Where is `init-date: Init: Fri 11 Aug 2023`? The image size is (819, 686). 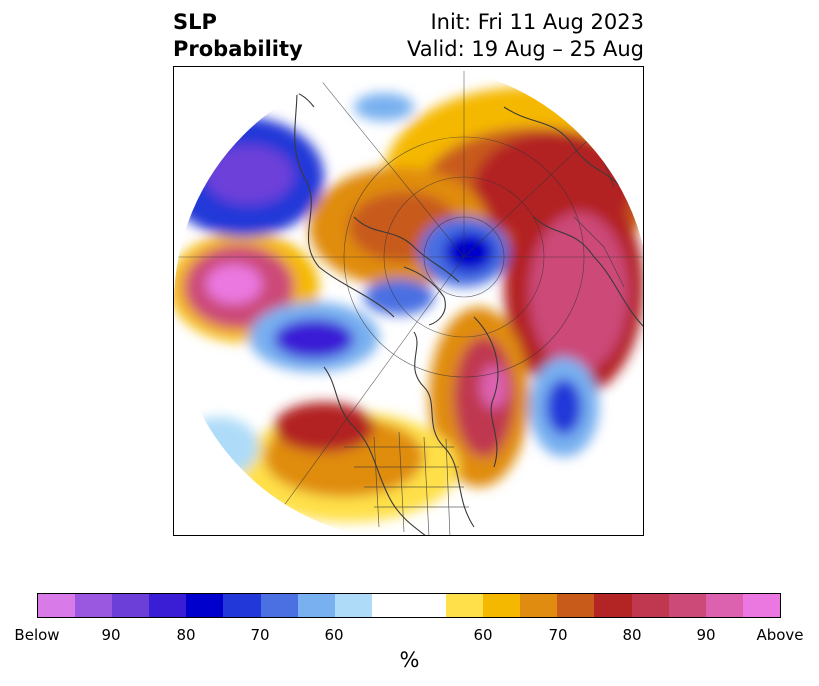
init-date: Init: Fri 11 Aug 2023 is located at coordinates (537, 22).